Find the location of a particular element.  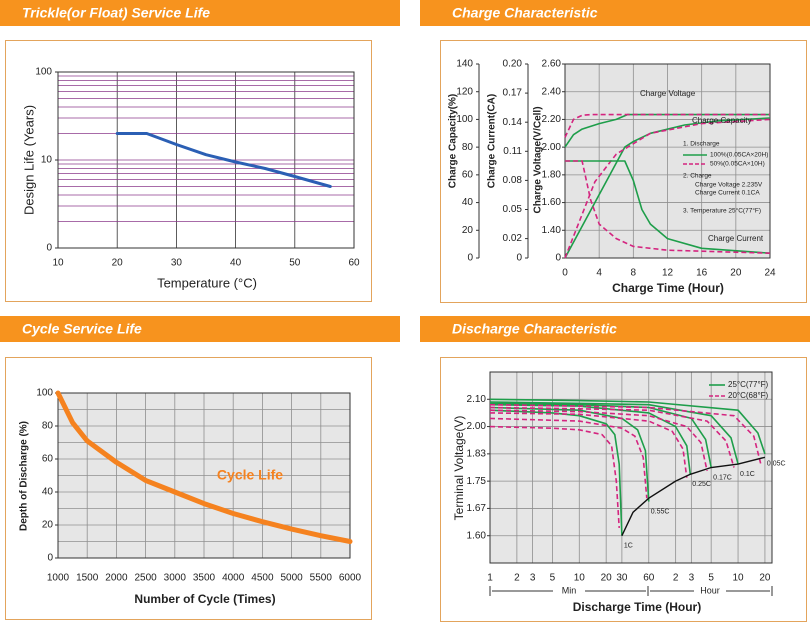

x-tick-label: 8 is located at coordinates (634, 273).